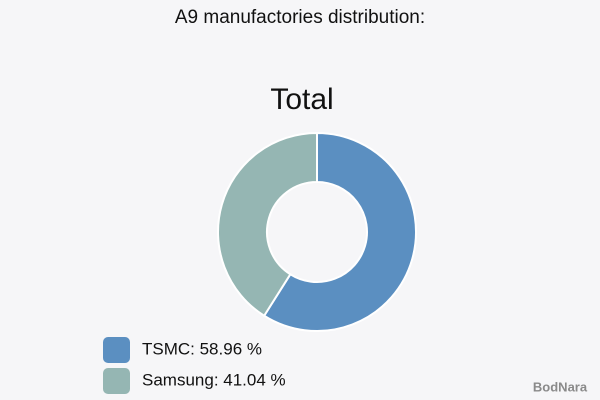 This screenshot has height=400, width=600. I want to click on watermark: BodNara, so click(560, 386).